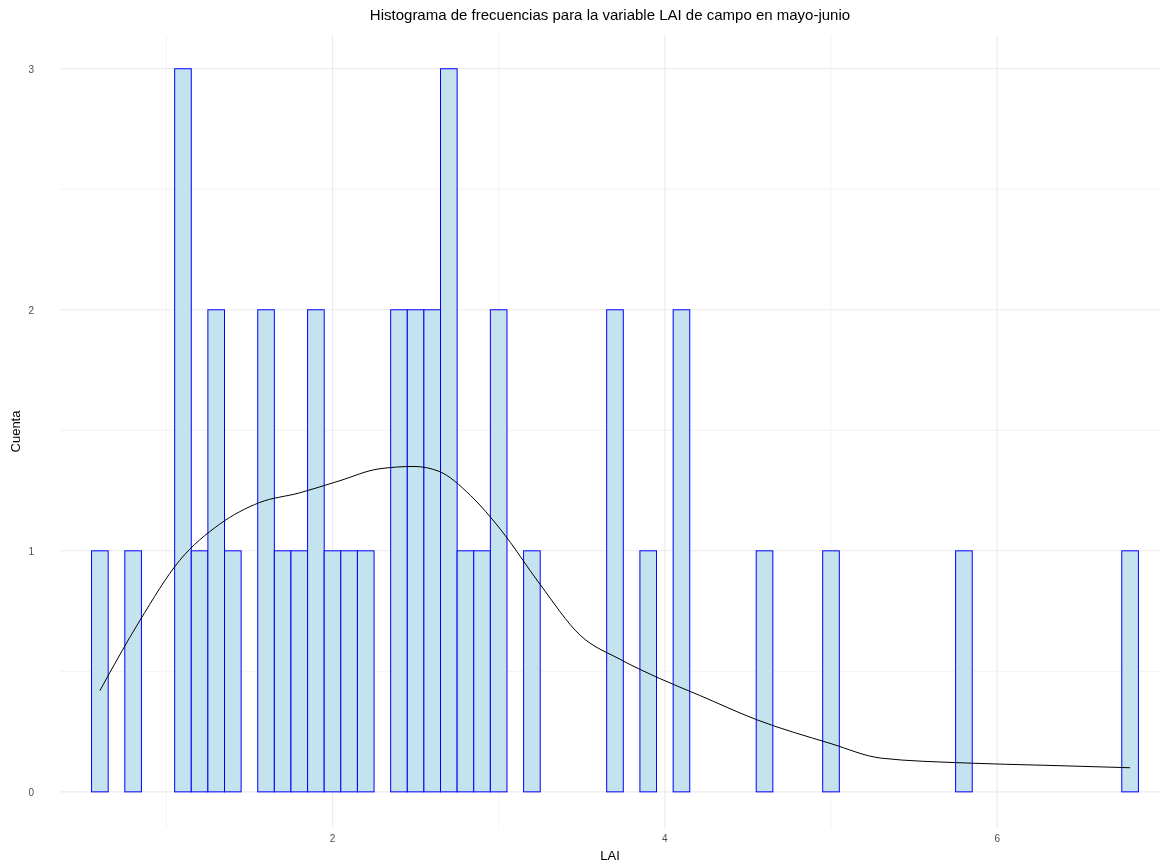 The image size is (1165, 865). What do you see at coordinates (31, 551) in the screenshot?
I see `y-tick-label: 1` at bounding box center [31, 551].